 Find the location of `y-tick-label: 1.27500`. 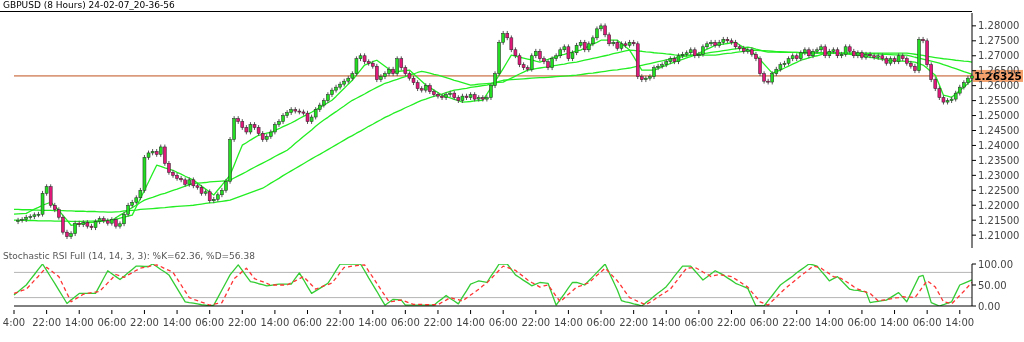

y-tick-label: 1.27500 is located at coordinates (999, 41).